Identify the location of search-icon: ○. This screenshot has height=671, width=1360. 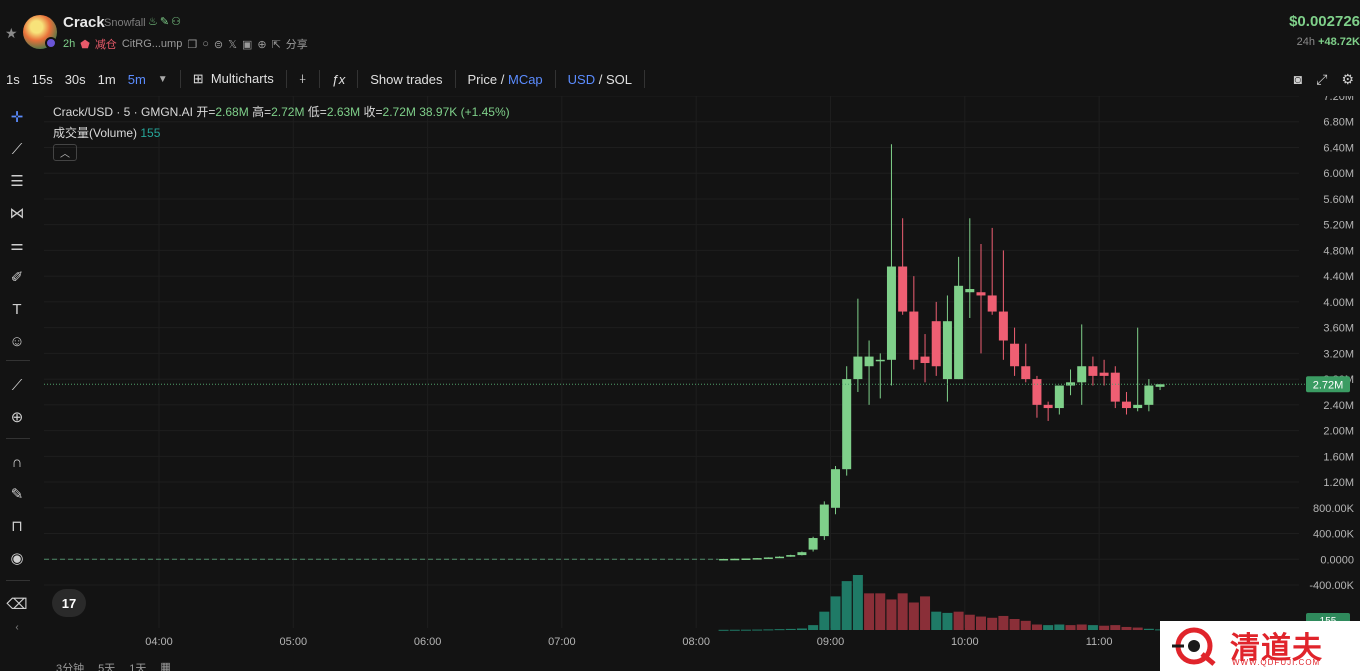
(205, 44).